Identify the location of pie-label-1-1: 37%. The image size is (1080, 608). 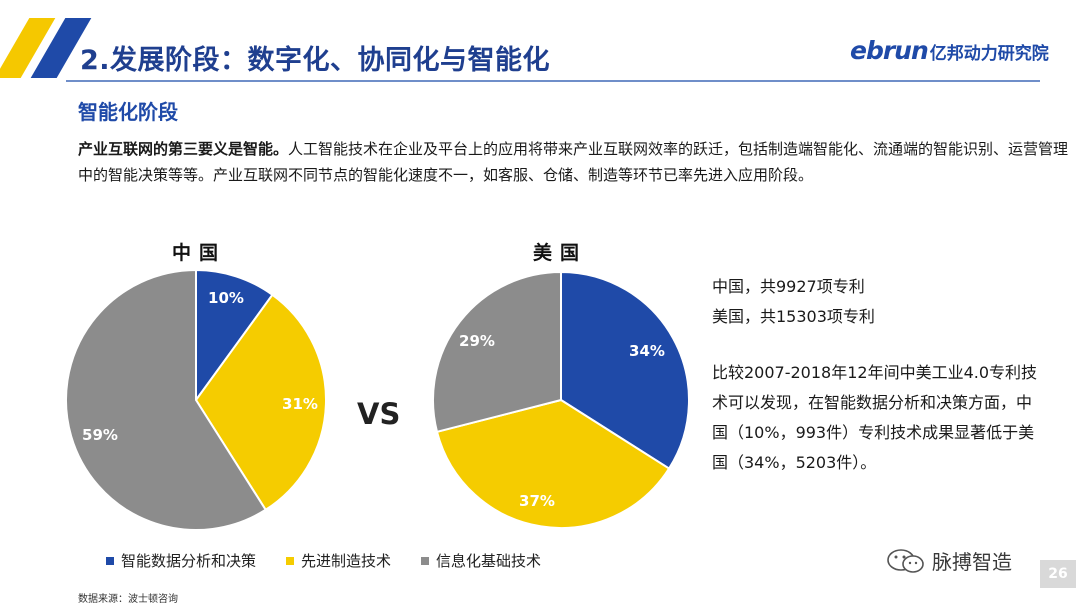
(537, 501).